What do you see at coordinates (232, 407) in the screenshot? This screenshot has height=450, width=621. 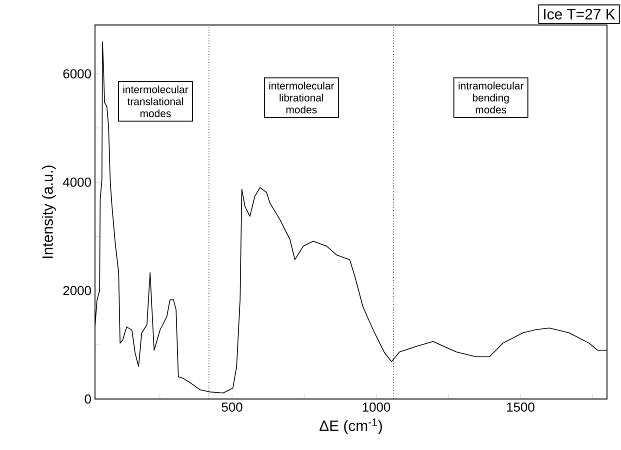 I see `x-tick-label: 500` at bounding box center [232, 407].